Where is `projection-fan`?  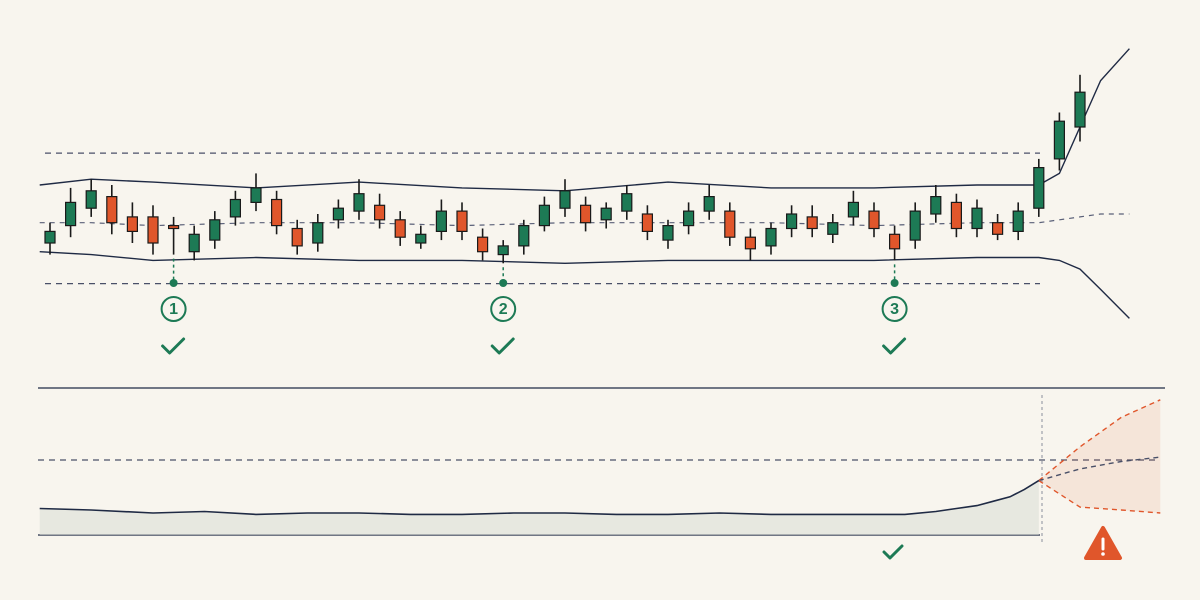
projection-fan is located at coordinates (1099, 456).